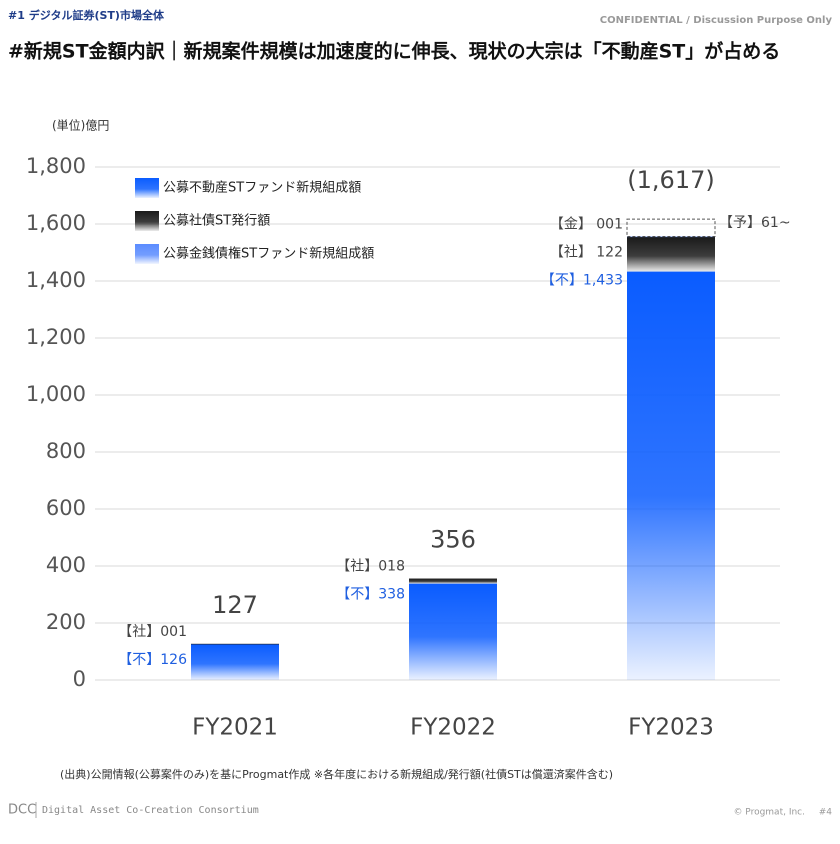 The image size is (840, 844). What do you see at coordinates (671, 728) in the screenshot?
I see `x-tick-label: FY2023` at bounding box center [671, 728].